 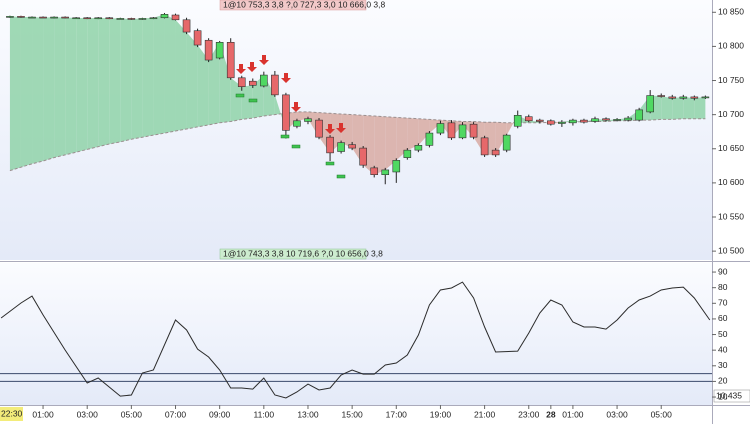 What do you see at coordinates (723, 334) in the screenshot?
I see `y-tick-label: 50` at bounding box center [723, 334].